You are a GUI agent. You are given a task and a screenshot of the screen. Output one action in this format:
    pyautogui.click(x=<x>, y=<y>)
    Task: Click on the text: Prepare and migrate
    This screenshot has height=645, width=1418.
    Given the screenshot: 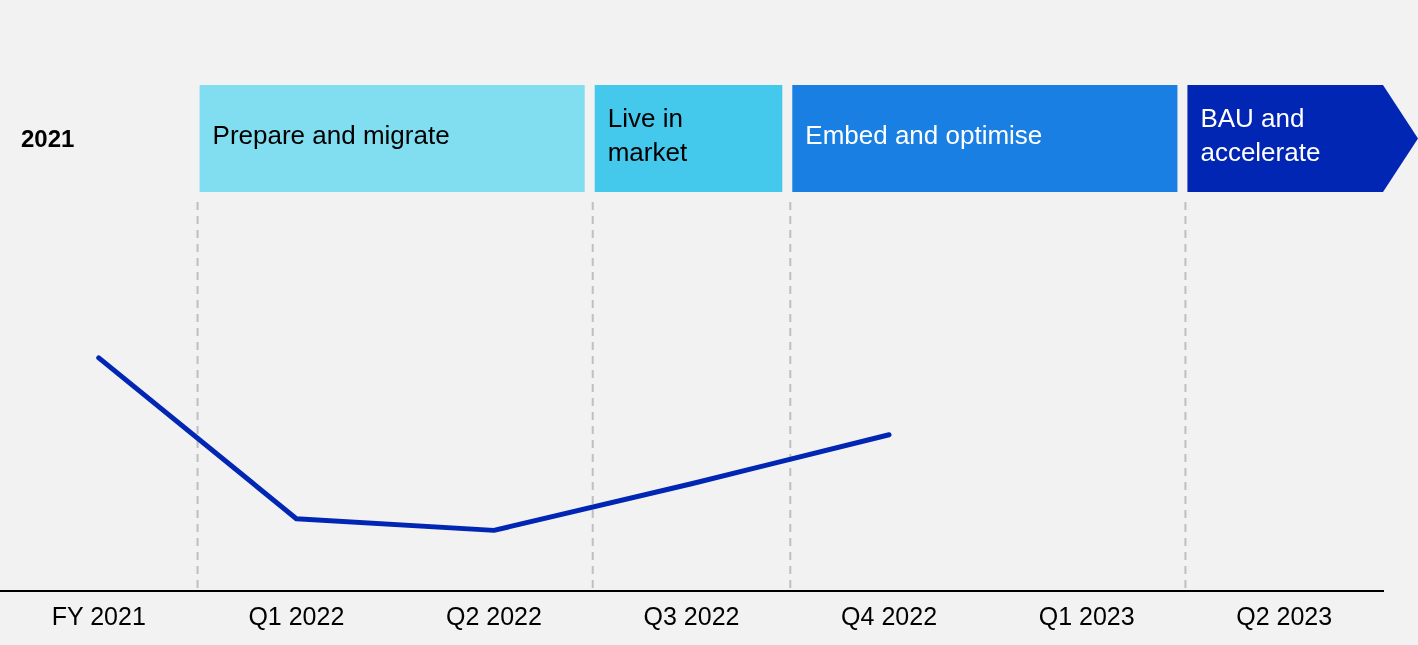 What is the action you would take?
    pyautogui.click(x=331, y=134)
    